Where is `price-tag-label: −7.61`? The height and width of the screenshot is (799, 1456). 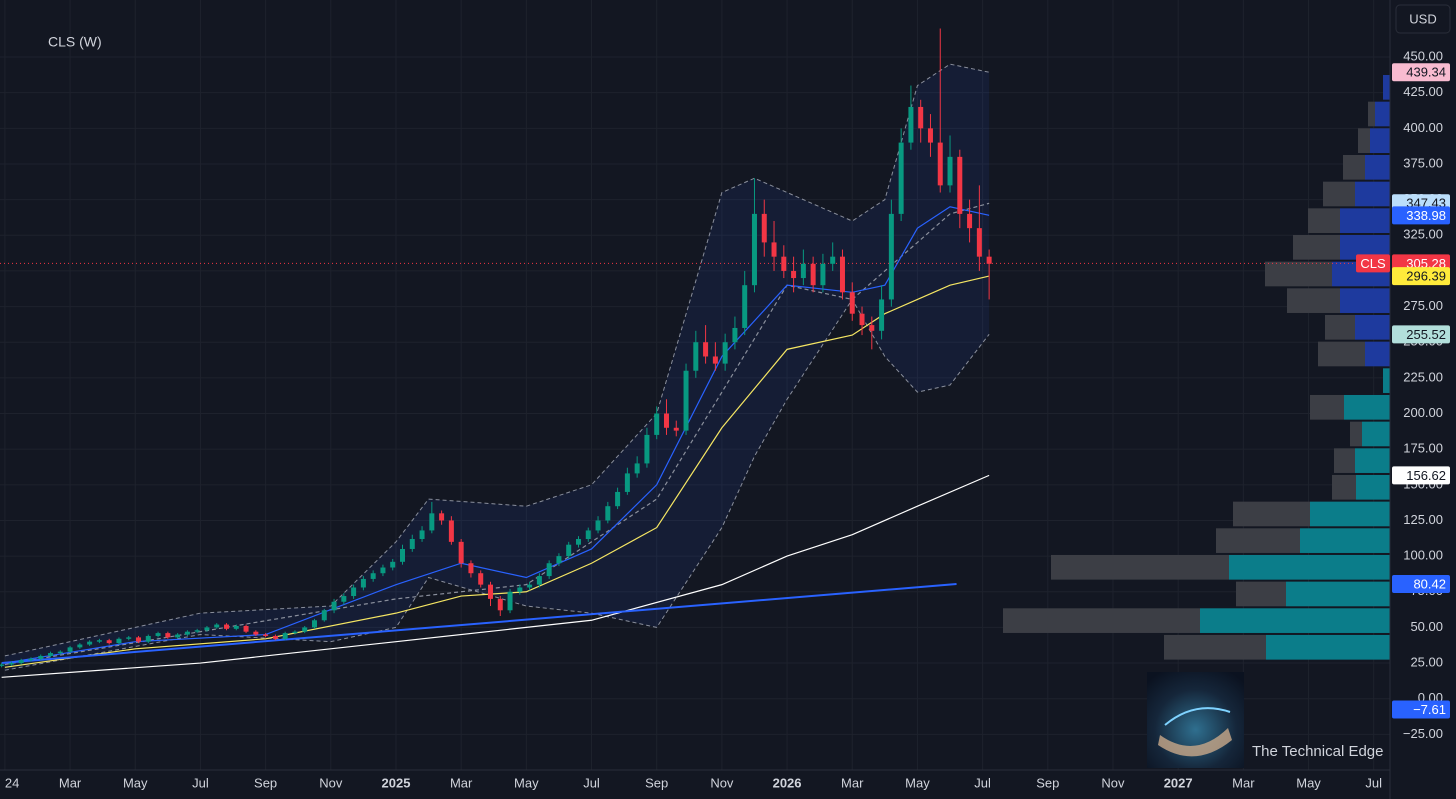 price-tag-label: −7.61 is located at coordinates (1429, 709).